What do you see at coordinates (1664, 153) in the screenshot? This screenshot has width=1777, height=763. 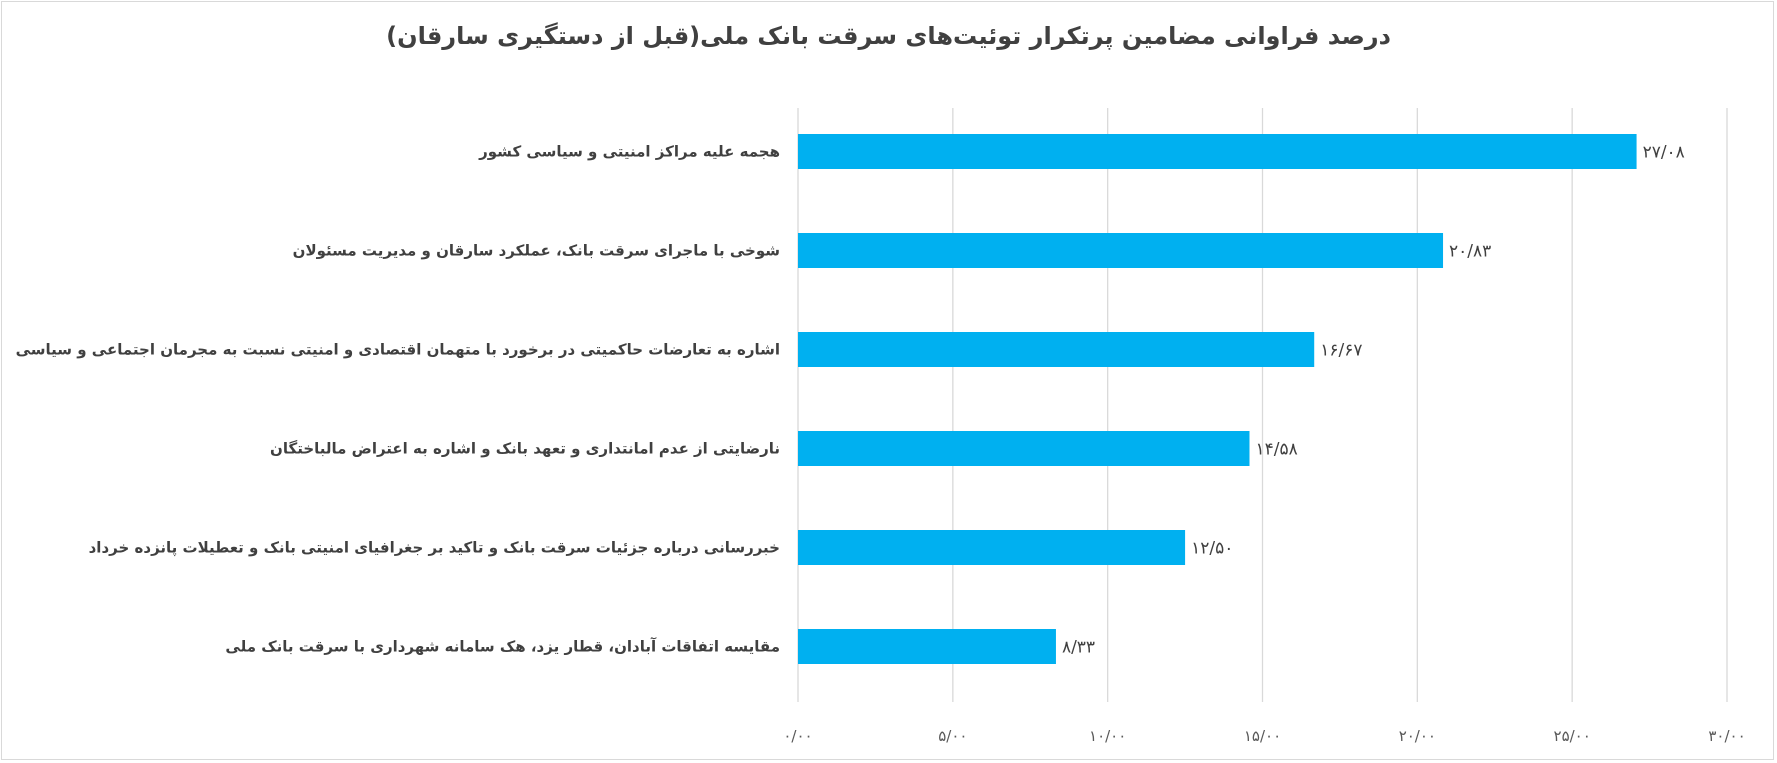 I see `data-label: ۲۷/۰۸` at bounding box center [1664, 153].